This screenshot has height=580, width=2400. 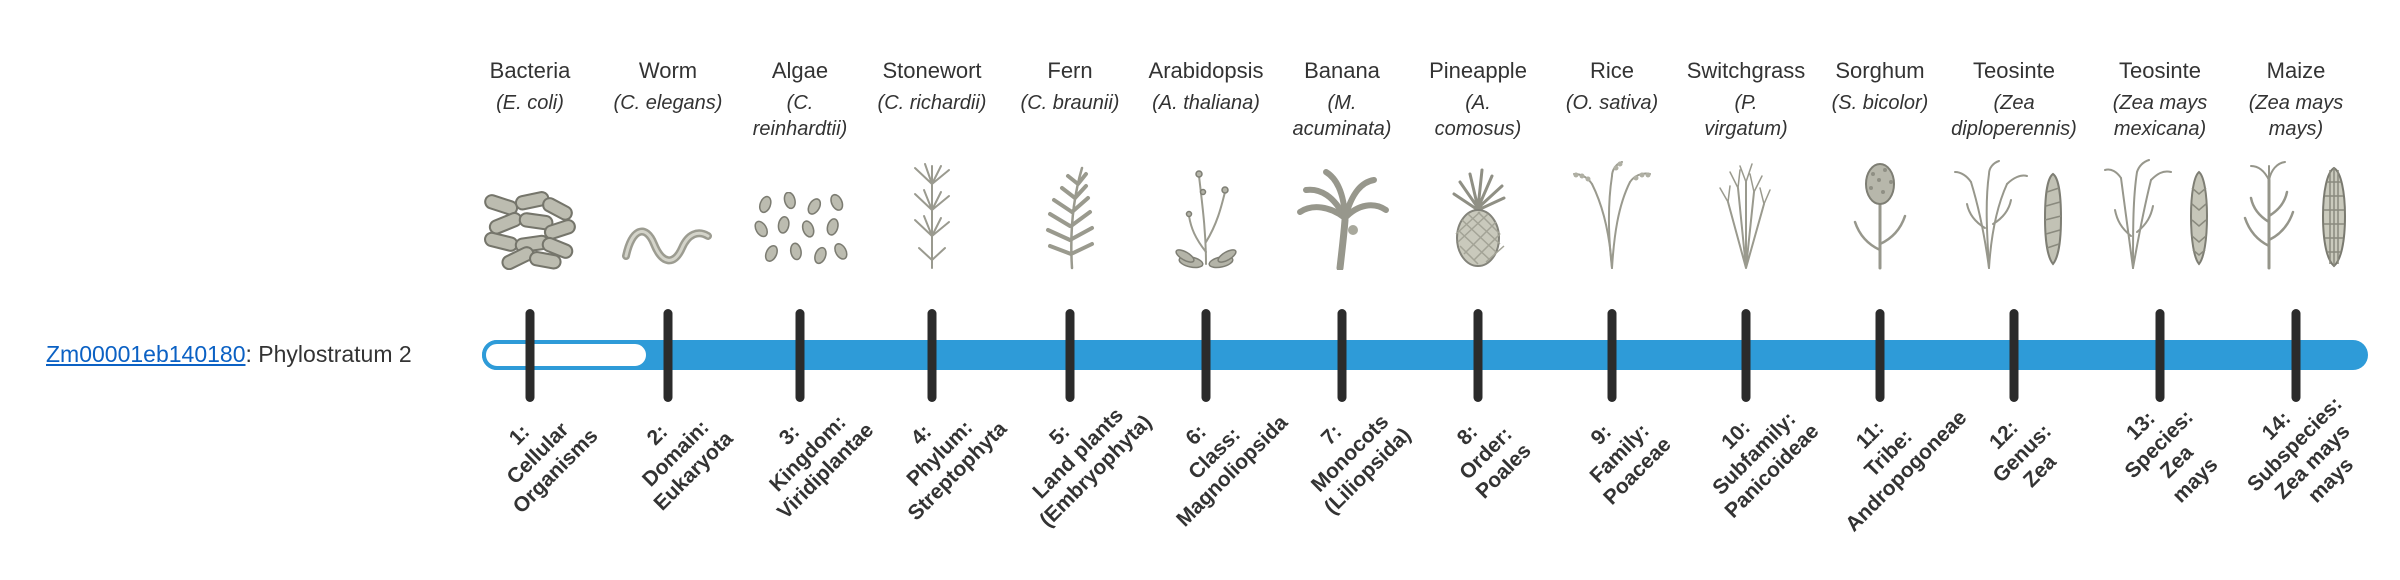 I want to click on phylostratum-bar-highlight-segment, so click(x=566, y=355).